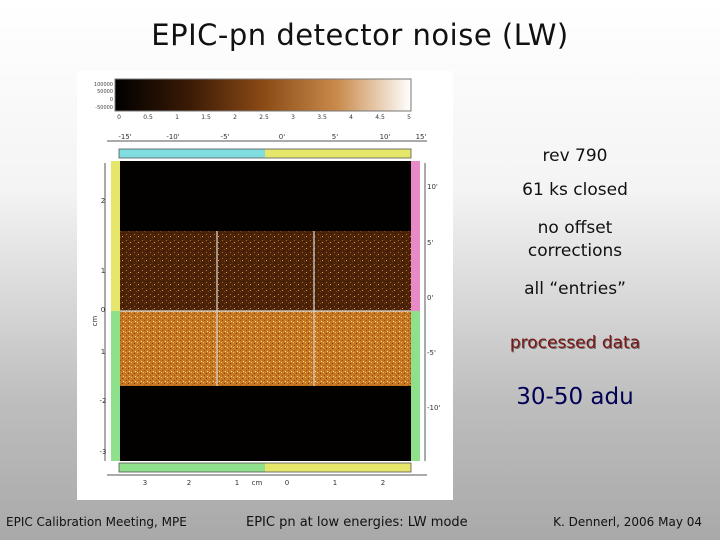  What do you see at coordinates (272, 137) in the screenshot?
I see `top-arcmin-axis: -15' -10' -5' 0' 5' 10' 15'` at bounding box center [272, 137].